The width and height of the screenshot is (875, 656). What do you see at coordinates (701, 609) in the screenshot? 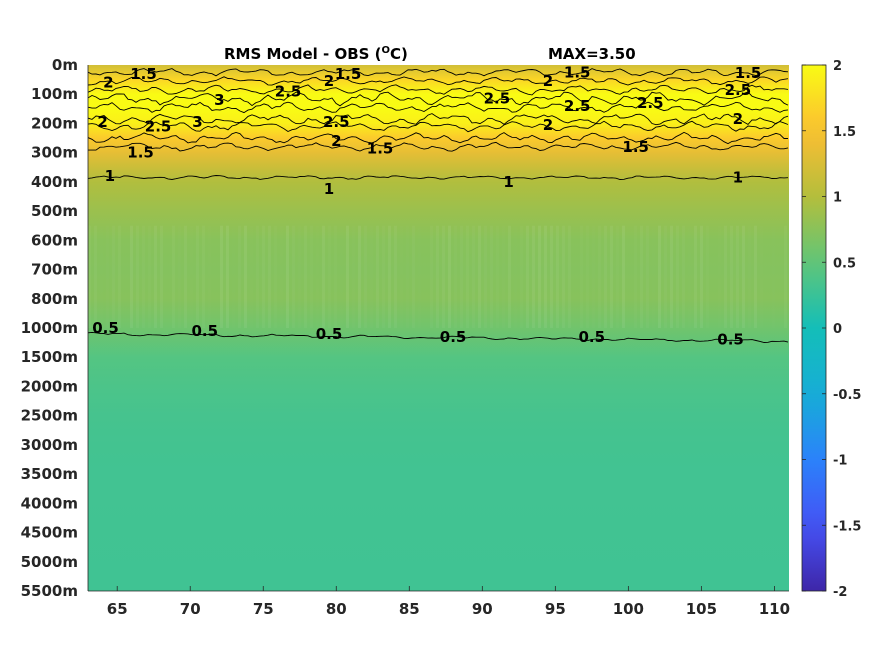
I see `x-tick-label: 105` at bounding box center [701, 609].